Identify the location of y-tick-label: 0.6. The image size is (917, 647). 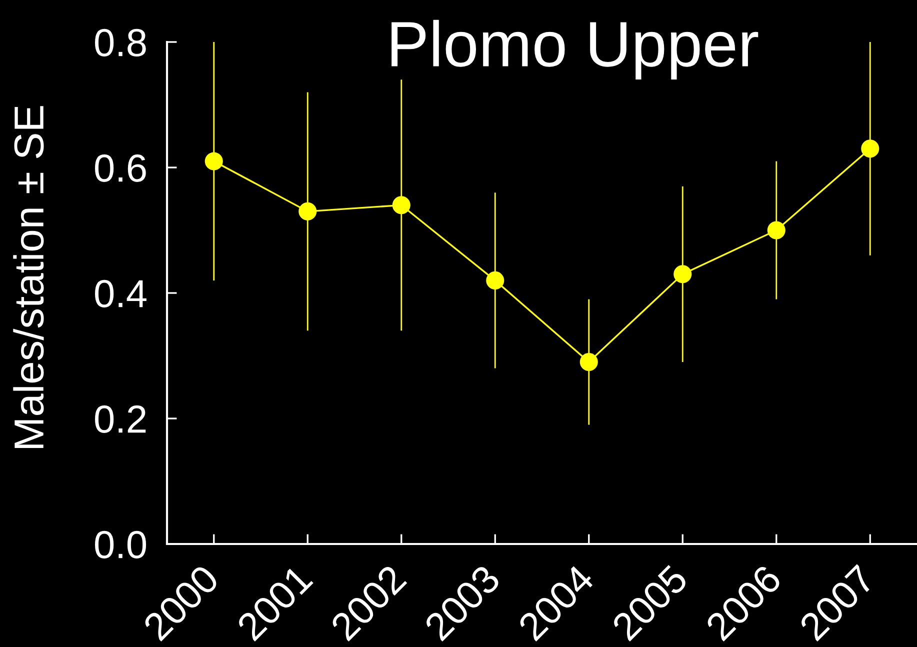
(120, 168).